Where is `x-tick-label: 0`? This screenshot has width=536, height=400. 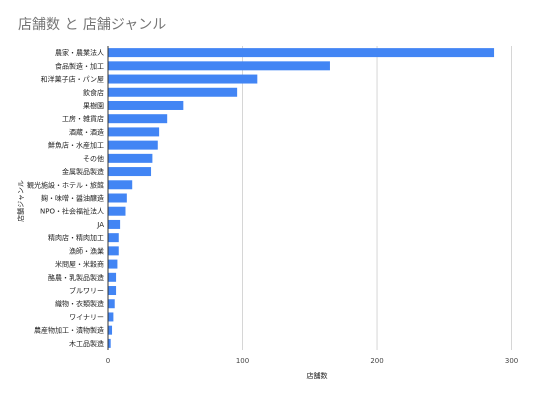
x-tick-label: 0 is located at coordinates (108, 361).